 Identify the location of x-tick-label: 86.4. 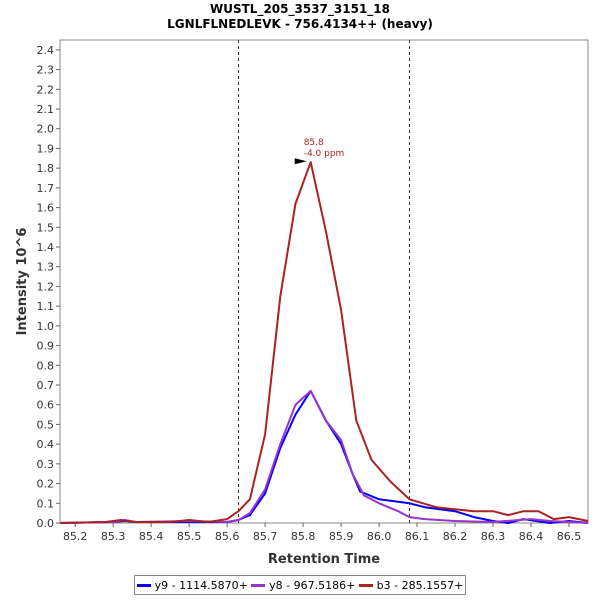
(531, 536).